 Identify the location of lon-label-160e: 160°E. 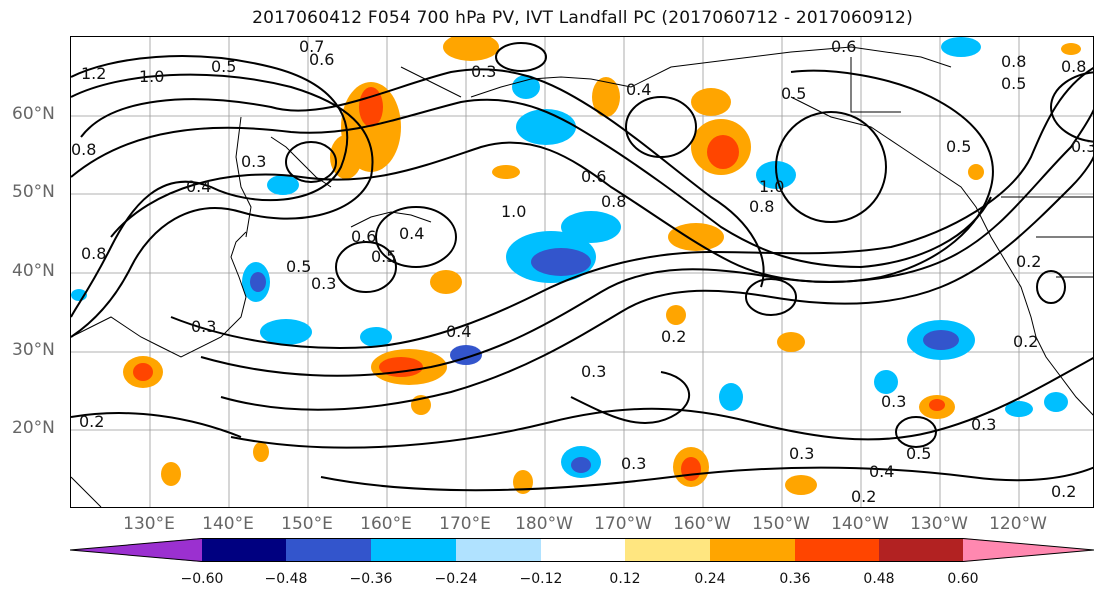
(386, 524).